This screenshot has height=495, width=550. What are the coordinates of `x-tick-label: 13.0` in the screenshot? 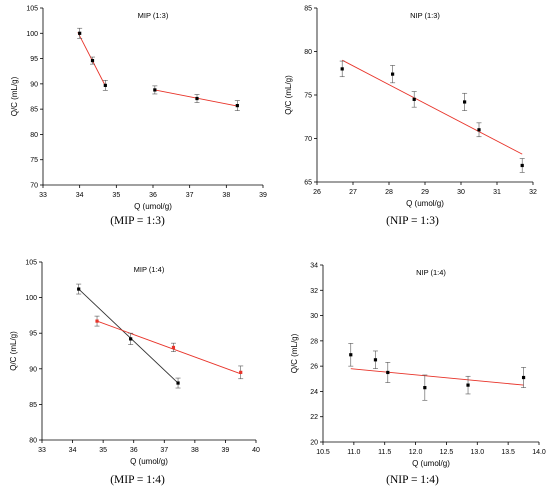 It's located at (477, 452).